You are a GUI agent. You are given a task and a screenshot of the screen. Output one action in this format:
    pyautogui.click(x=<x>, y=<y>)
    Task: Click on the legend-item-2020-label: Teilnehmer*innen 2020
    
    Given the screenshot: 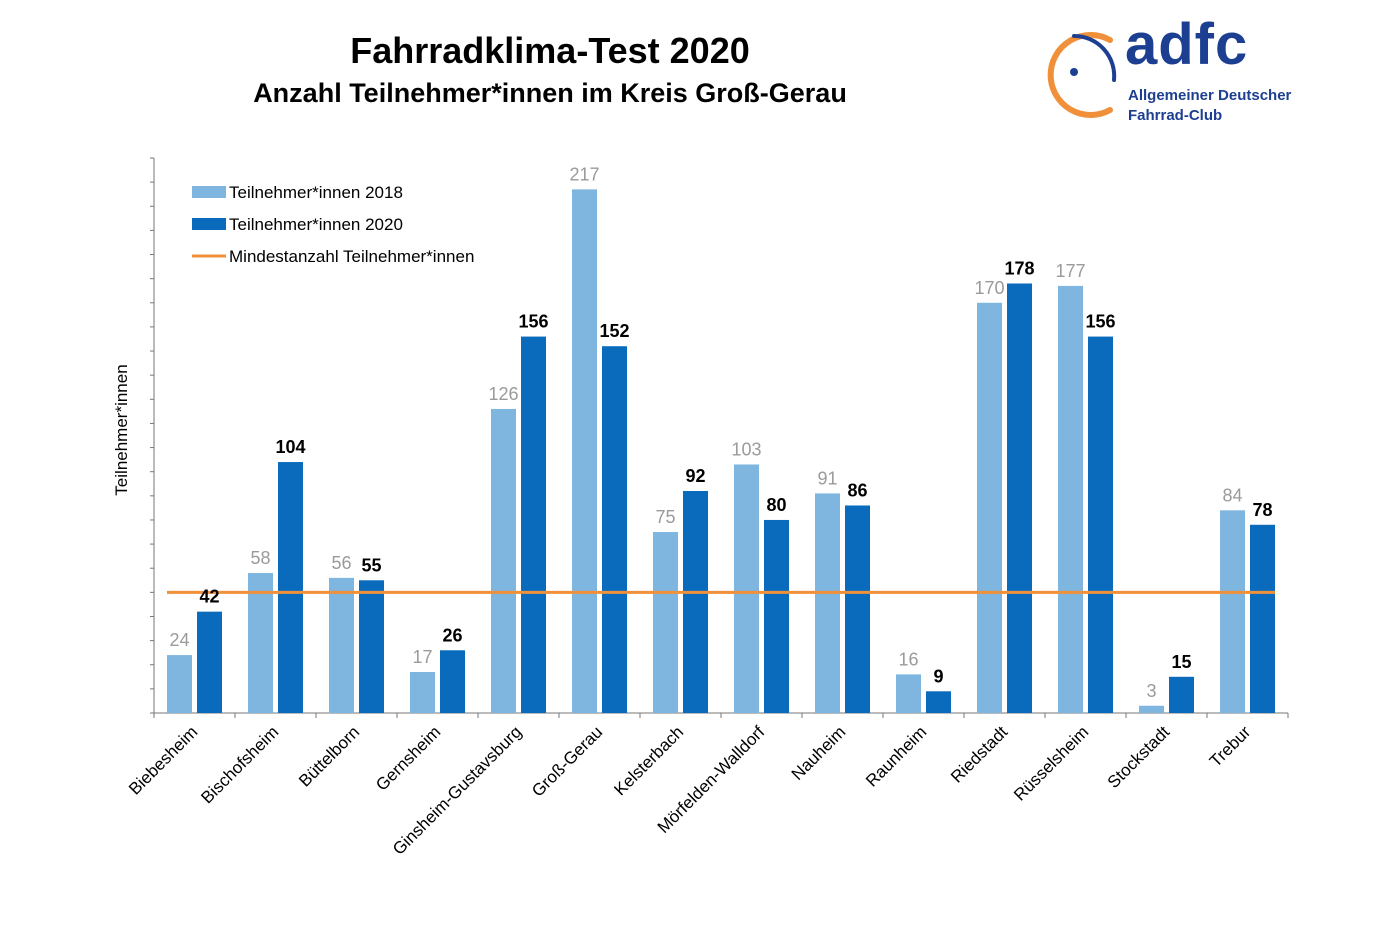 What is the action you would take?
    pyautogui.click(x=316, y=224)
    